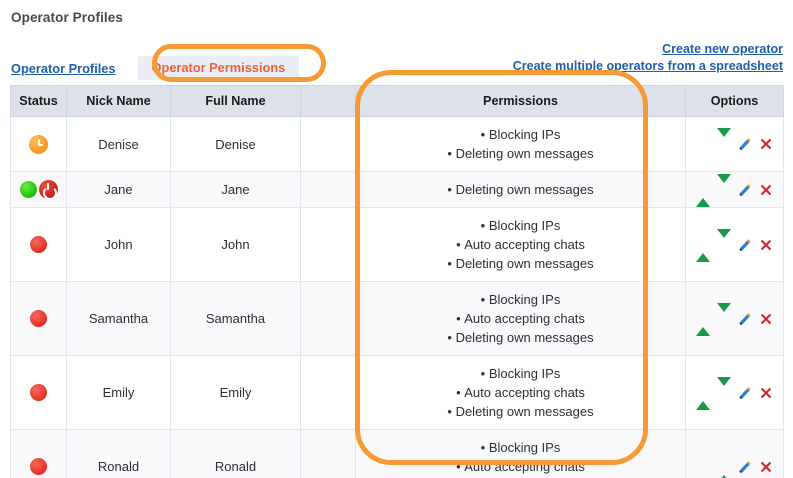 The height and width of the screenshot is (478, 793). I want to click on tab-bar: Operator Profiles Operator Permissions, so click(155, 68).